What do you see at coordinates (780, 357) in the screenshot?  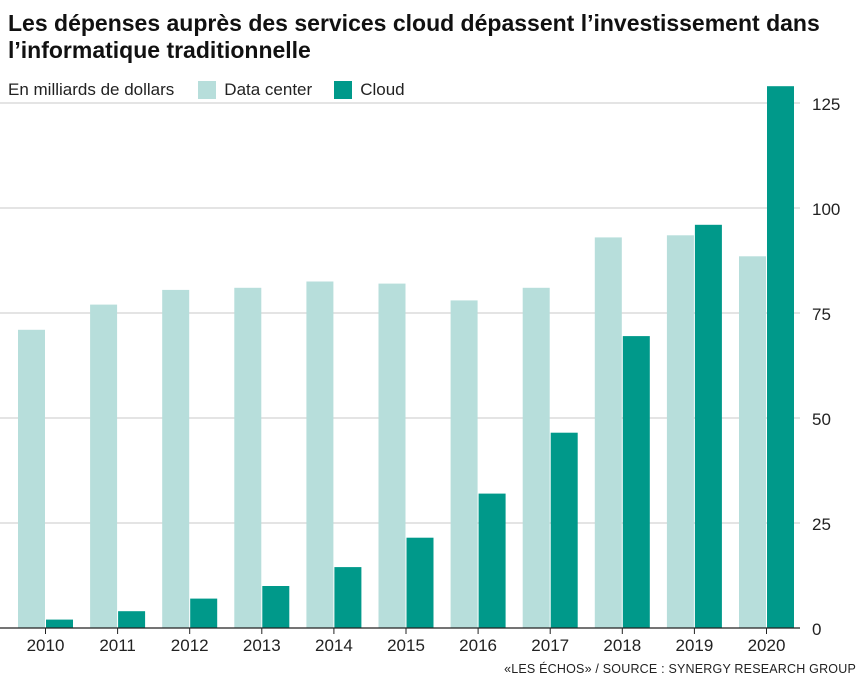 I see `bar-cloud-2020` at bounding box center [780, 357].